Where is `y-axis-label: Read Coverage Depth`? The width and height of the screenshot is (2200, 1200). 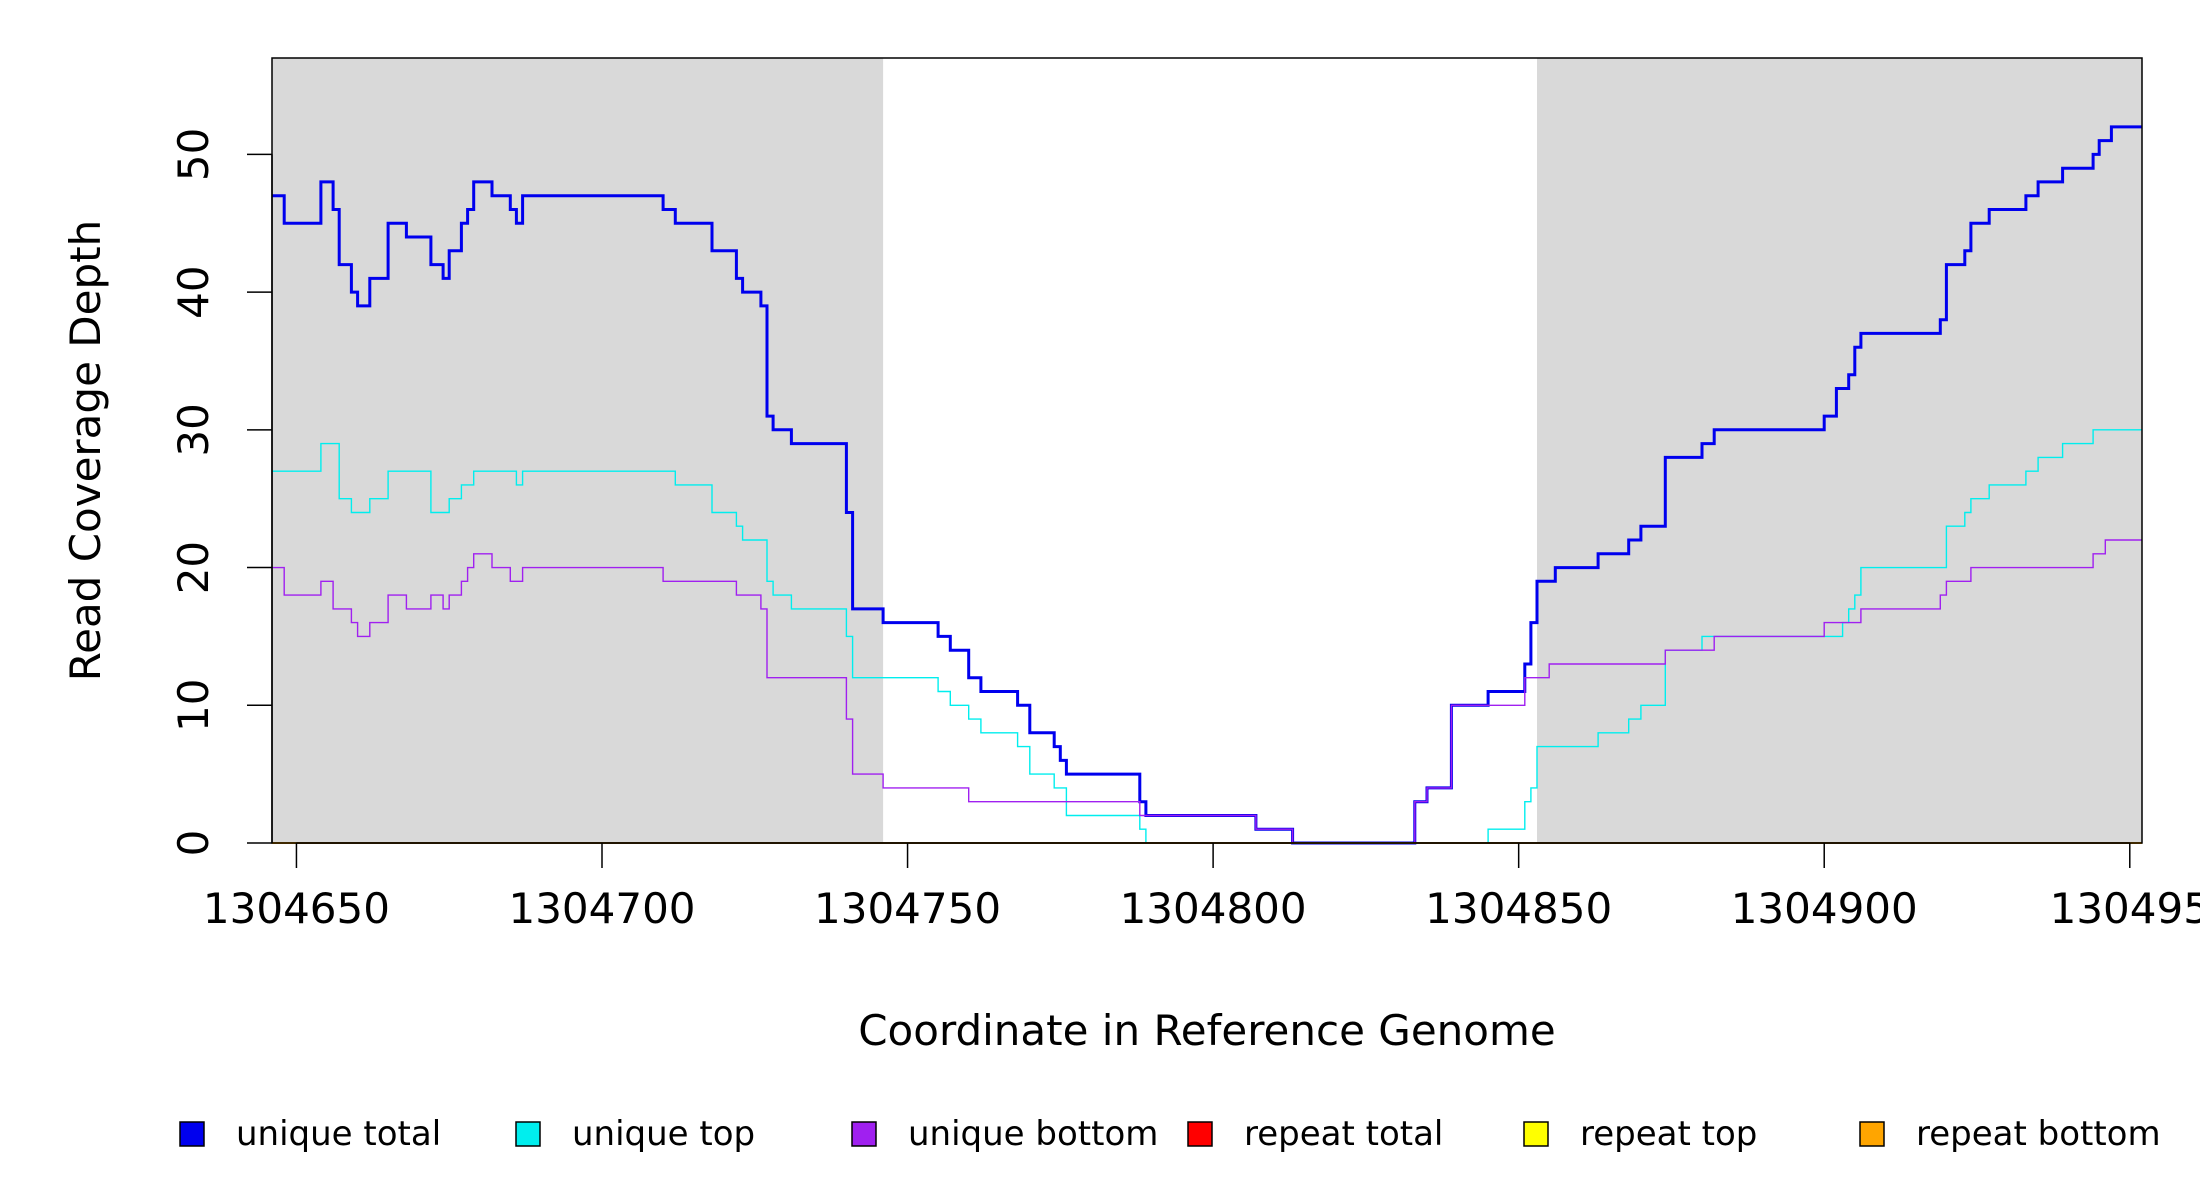
y-axis-label: Read Coverage Depth is located at coordinates (85, 450).